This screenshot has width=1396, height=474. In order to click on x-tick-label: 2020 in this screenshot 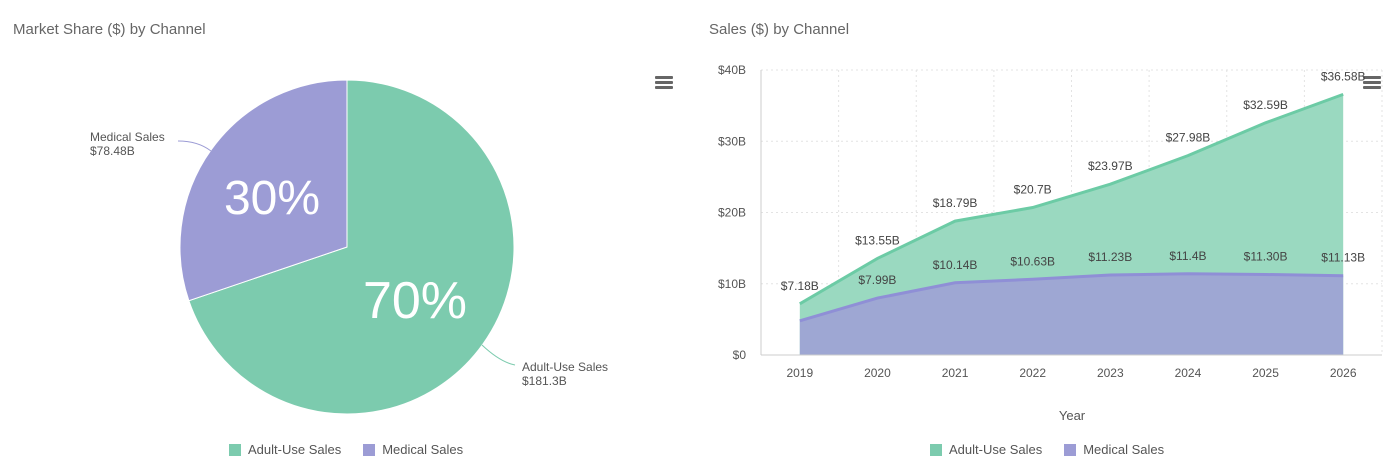, I will do `click(877, 373)`.